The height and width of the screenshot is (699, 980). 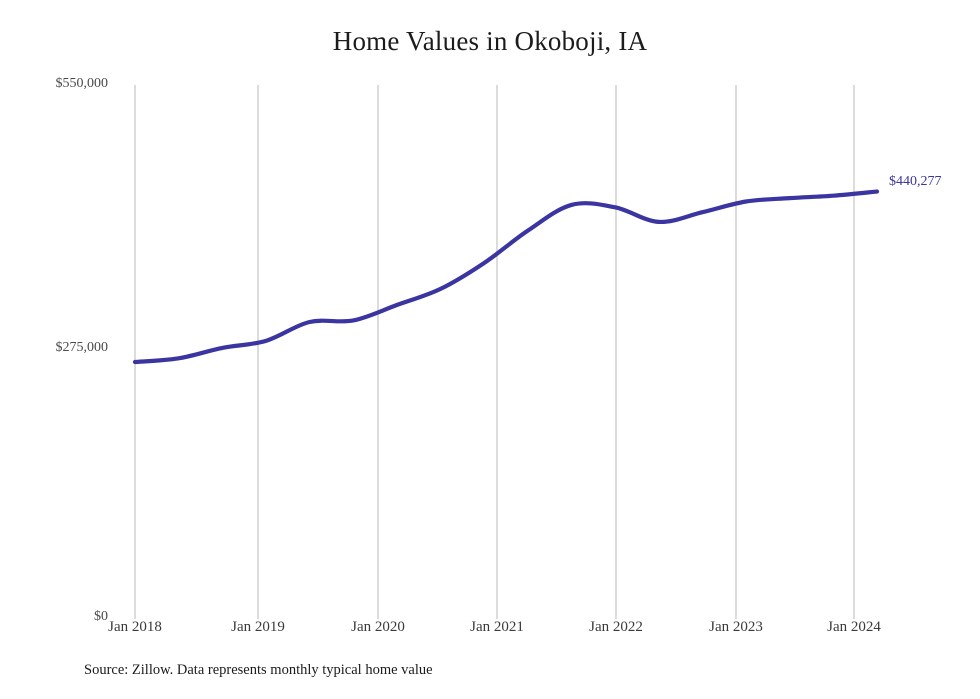 What do you see at coordinates (915, 181) in the screenshot?
I see `endpoint-value-label: $440,277` at bounding box center [915, 181].